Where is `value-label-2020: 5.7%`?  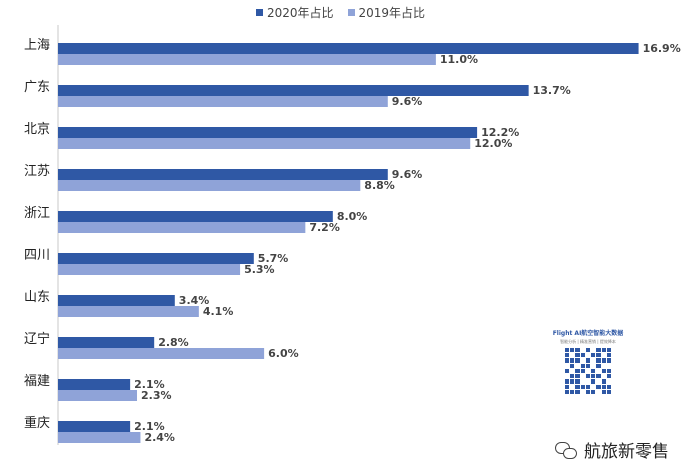 value-label-2020: 5.7% is located at coordinates (273, 258).